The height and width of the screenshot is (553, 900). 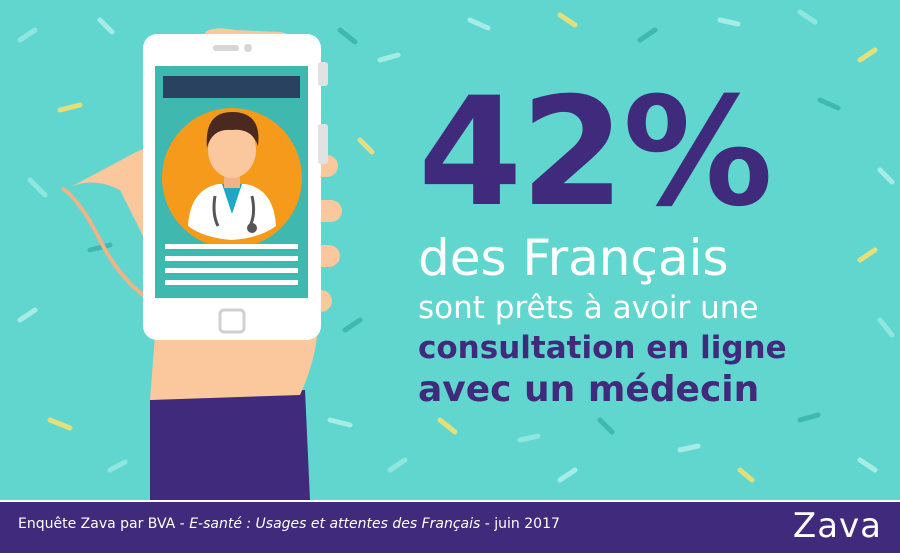 What do you see at coordinates (520, 524) in the screenshot?
I see `source-suffix: - juin 2017` at bounding box center [520, 524].